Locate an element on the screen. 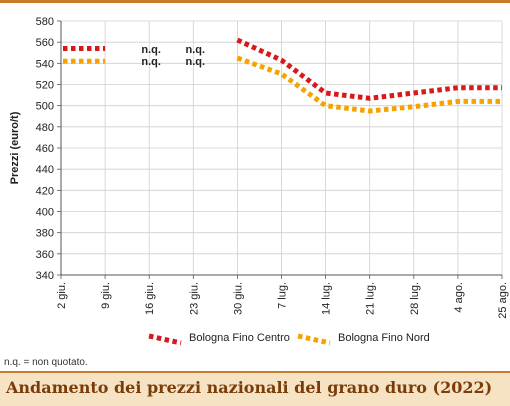 This screenshot has height=406, width=510. y-axis-label: Prezzi (euro/t) is located at coordinates (15, 147).